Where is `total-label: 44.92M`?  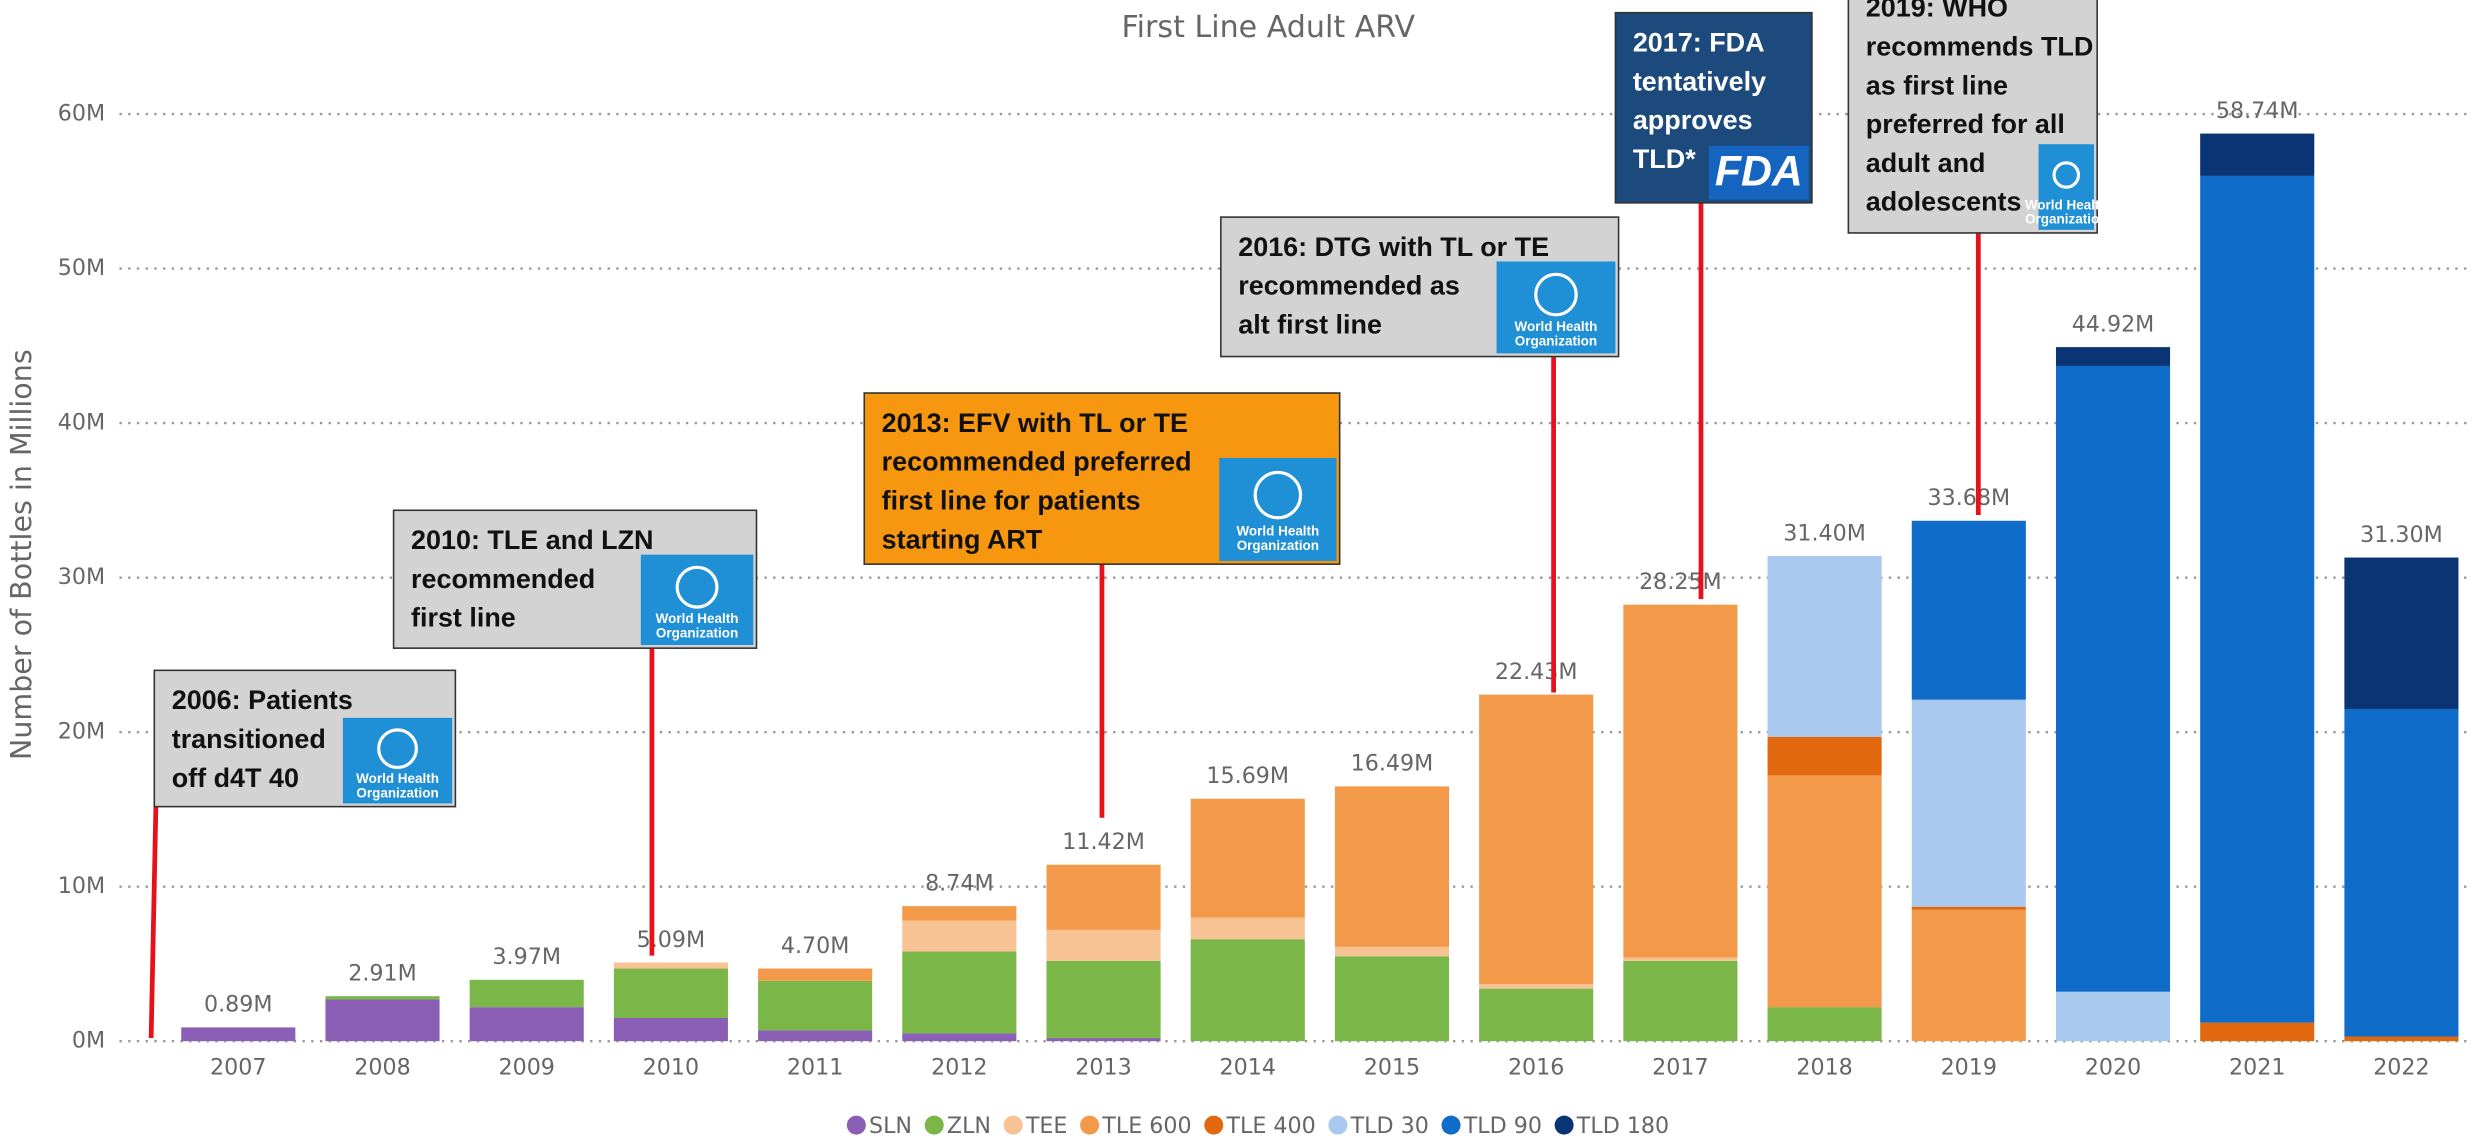
total-label: 44.92M is located at coordinates (2113, 324).